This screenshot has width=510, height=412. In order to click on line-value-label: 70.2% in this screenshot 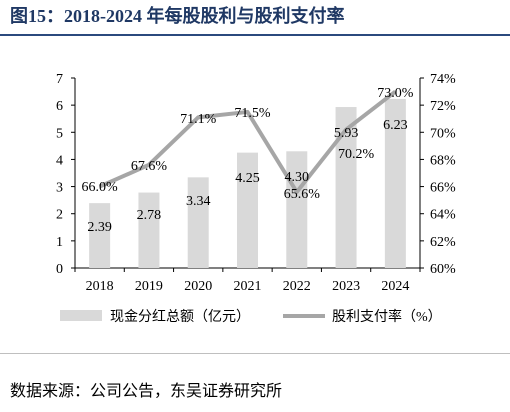, I will do `click(356, 154)`.